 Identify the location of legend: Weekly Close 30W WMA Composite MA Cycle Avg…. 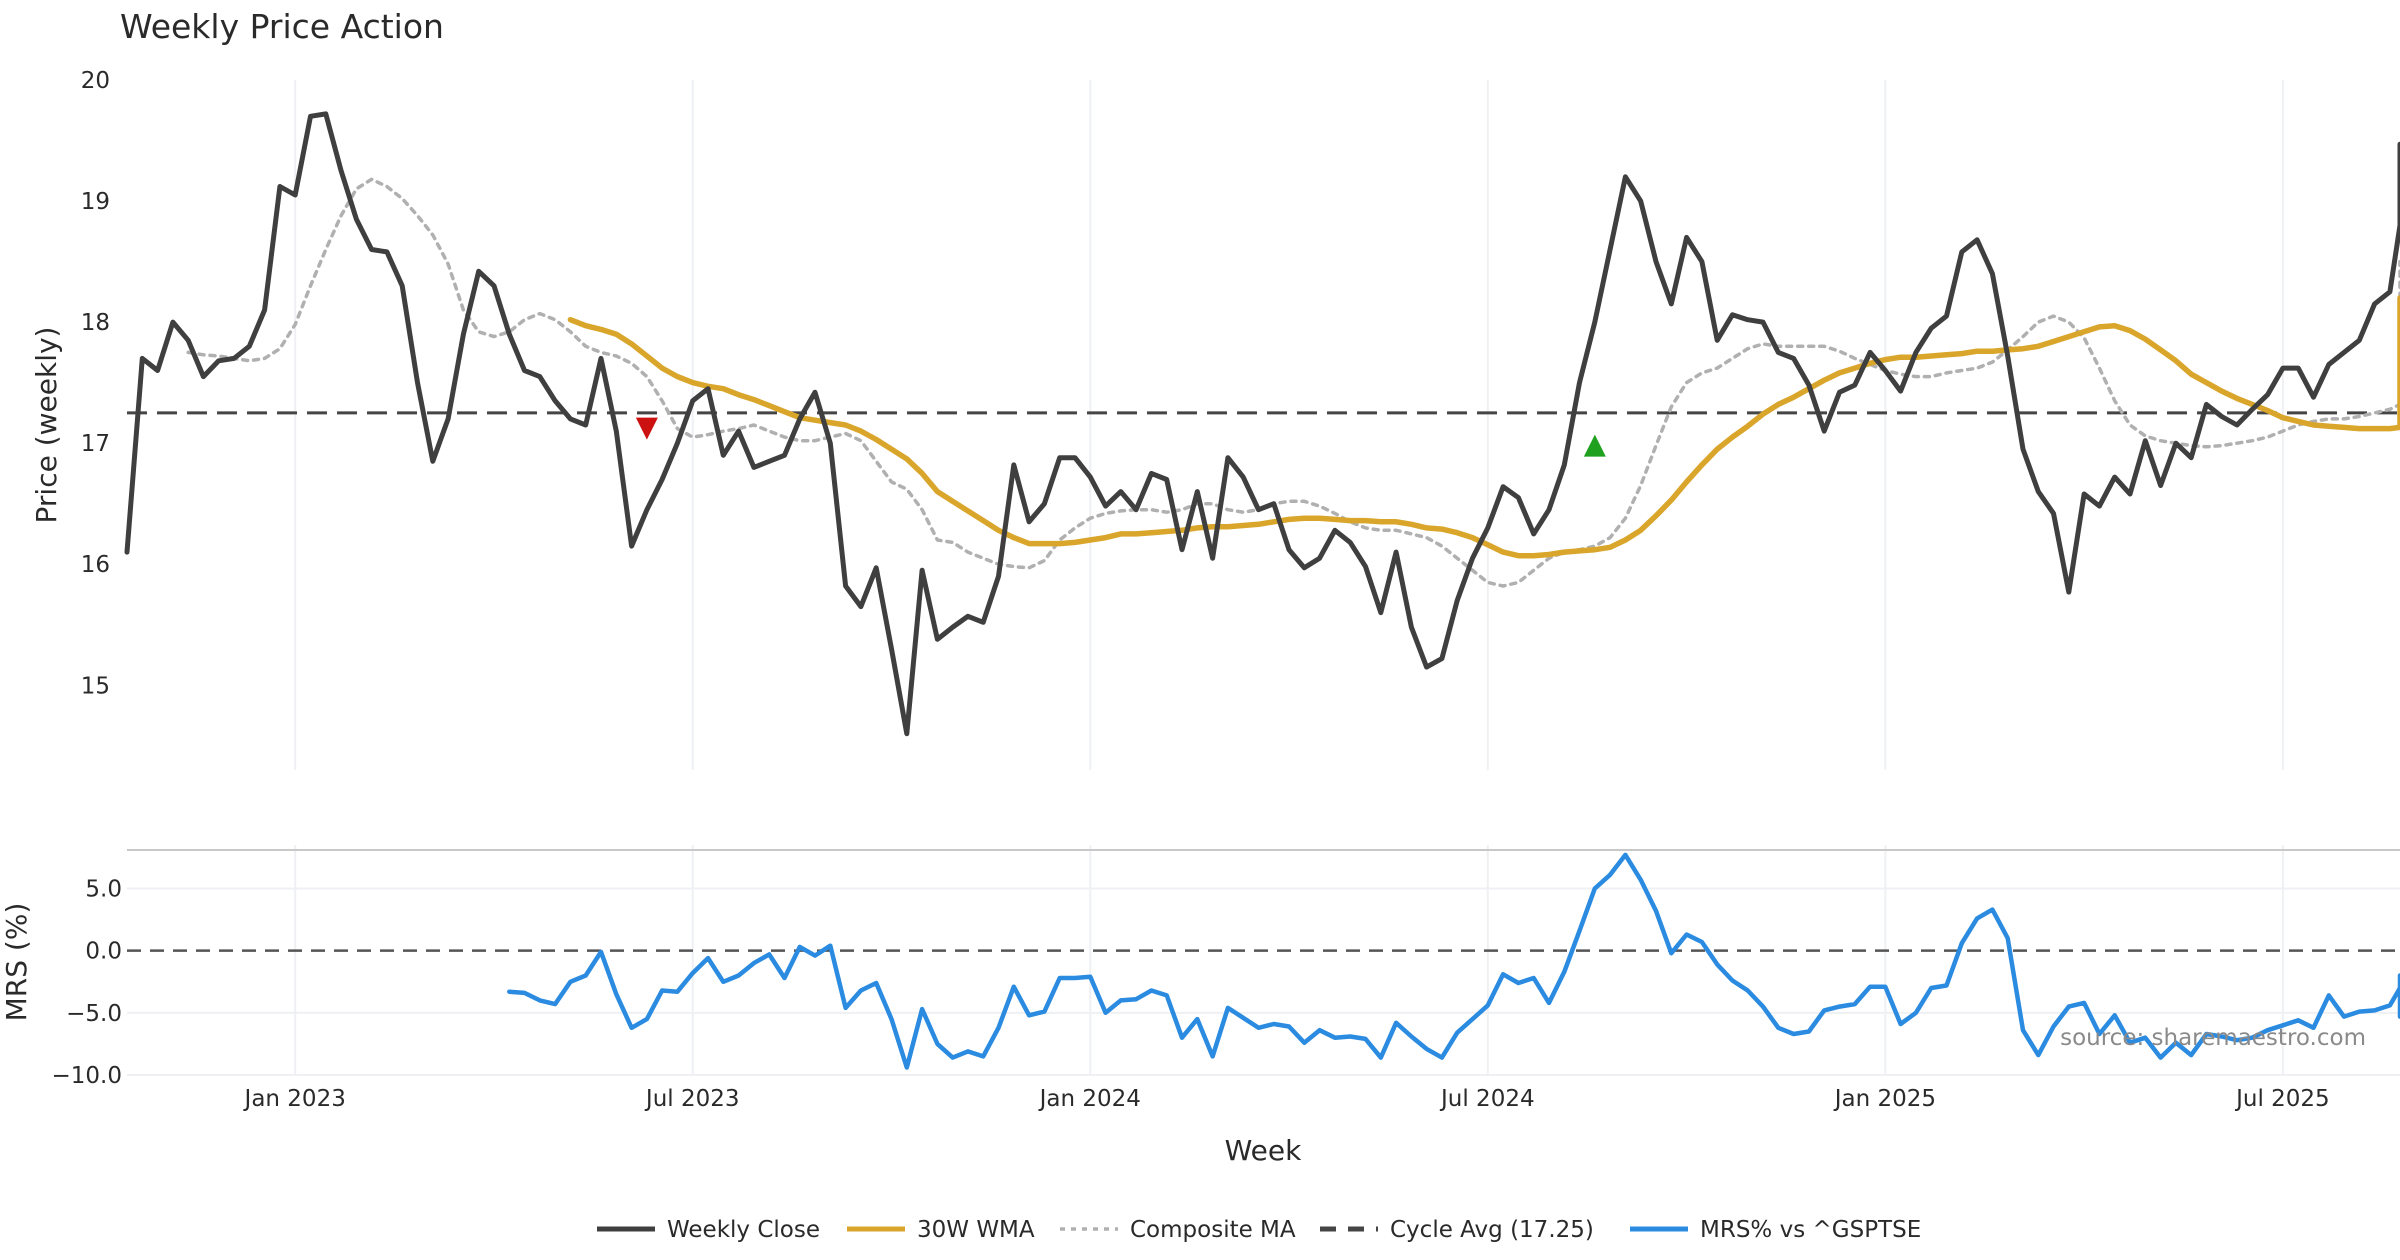
(1259, 1230).